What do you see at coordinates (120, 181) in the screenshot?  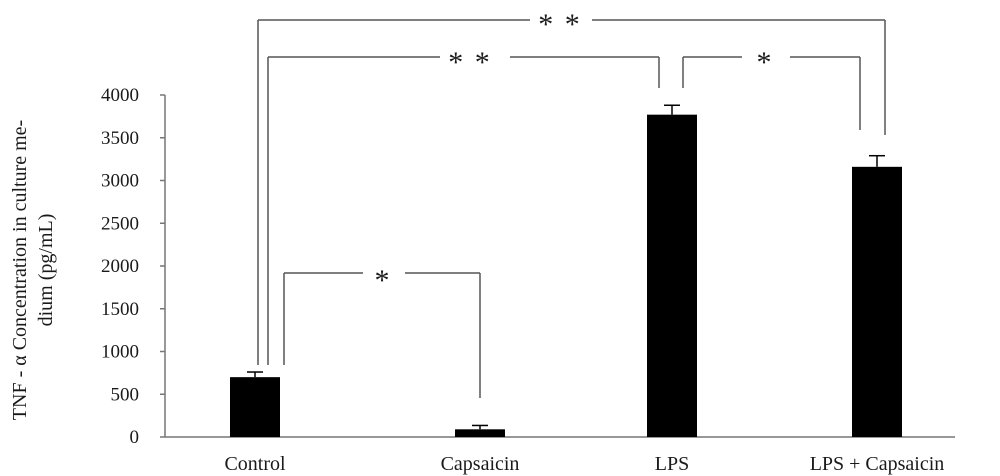 I see `y-tick-label: 3000` at bounding box center [120, 181].